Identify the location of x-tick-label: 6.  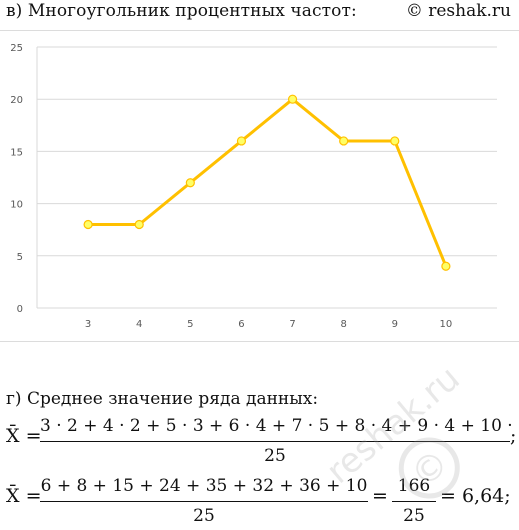
(241, 324).